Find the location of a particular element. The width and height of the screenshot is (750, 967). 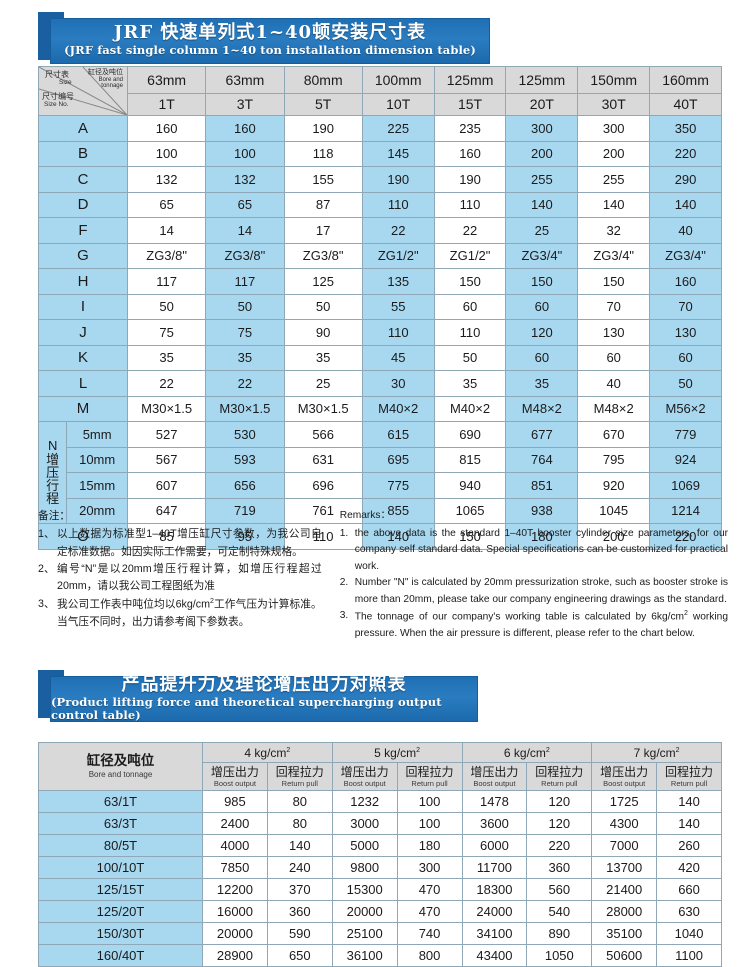

data-cell: 3600 is located at coordinates (494, 823).